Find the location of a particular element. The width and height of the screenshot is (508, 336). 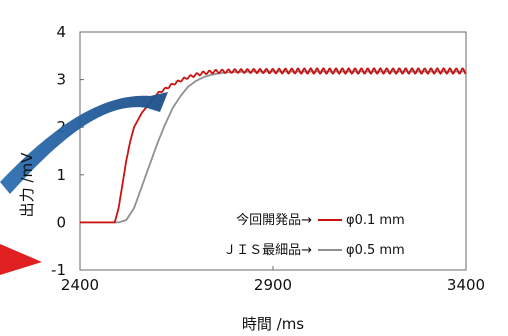

y-tick-label: 1 is located at coordinates (61, 175).